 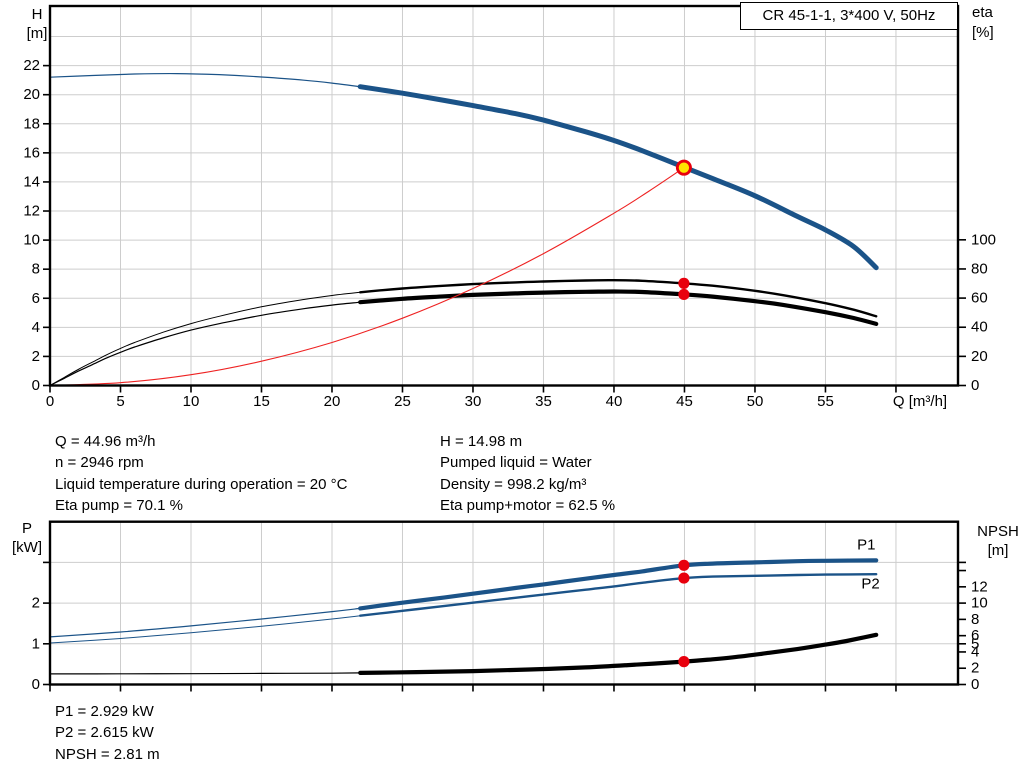 I want to click on eta-pump-motor-curve-thin, so click(x=205, y=344).